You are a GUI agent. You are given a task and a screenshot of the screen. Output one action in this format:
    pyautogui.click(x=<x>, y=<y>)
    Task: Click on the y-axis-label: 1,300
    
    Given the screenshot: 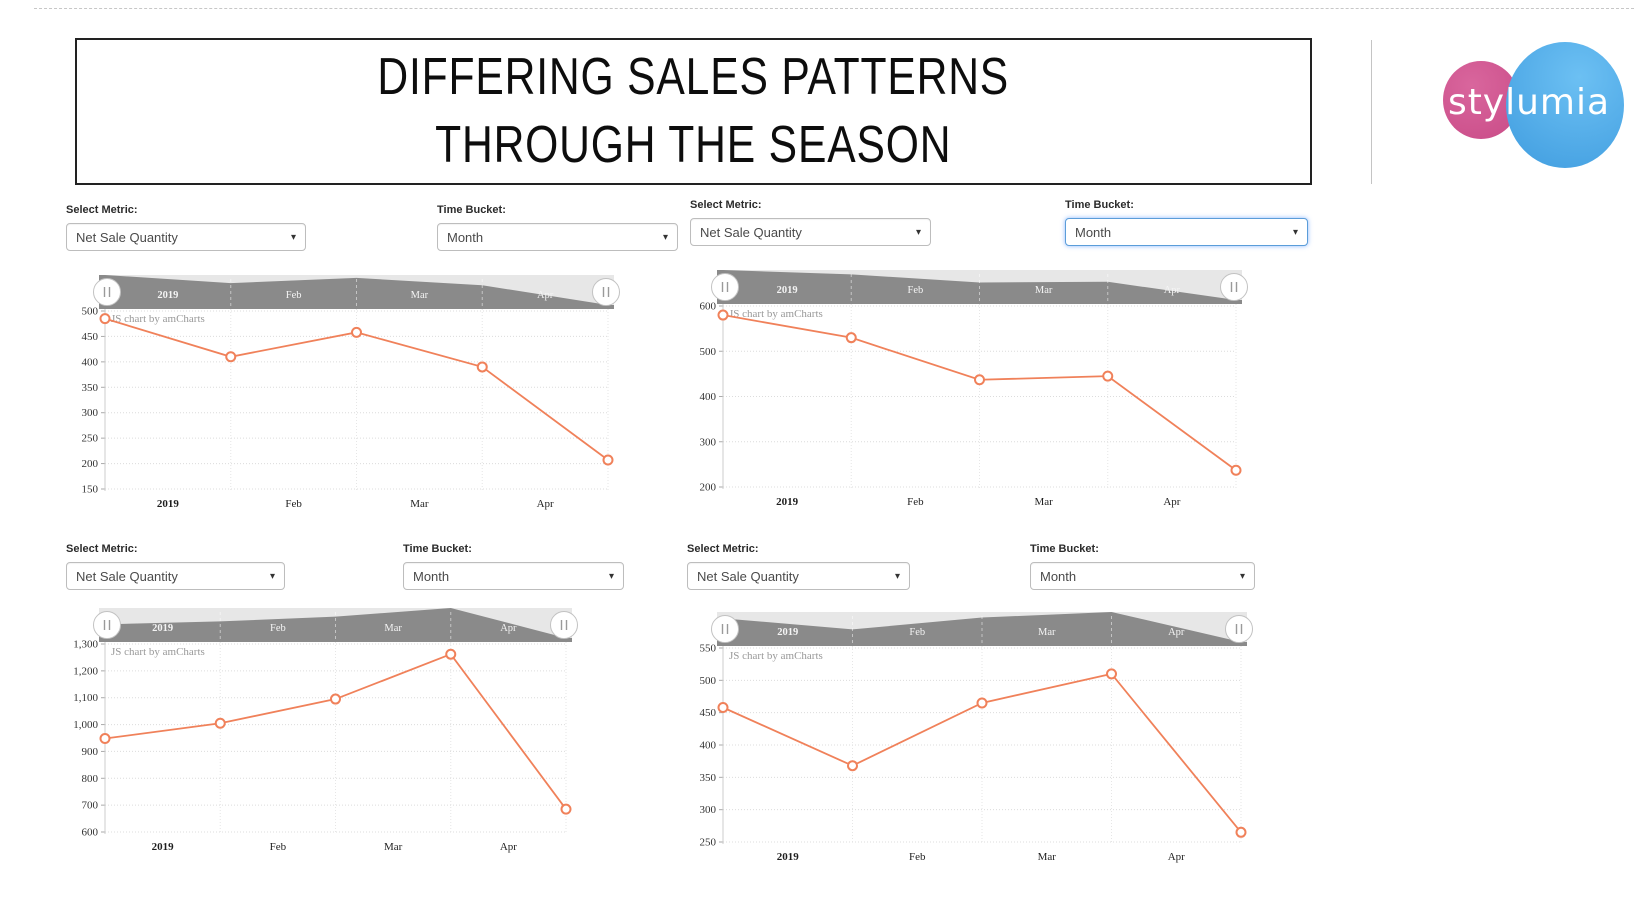 What is the action you would take?
    pyautogui.click(x=85, y=645)
    